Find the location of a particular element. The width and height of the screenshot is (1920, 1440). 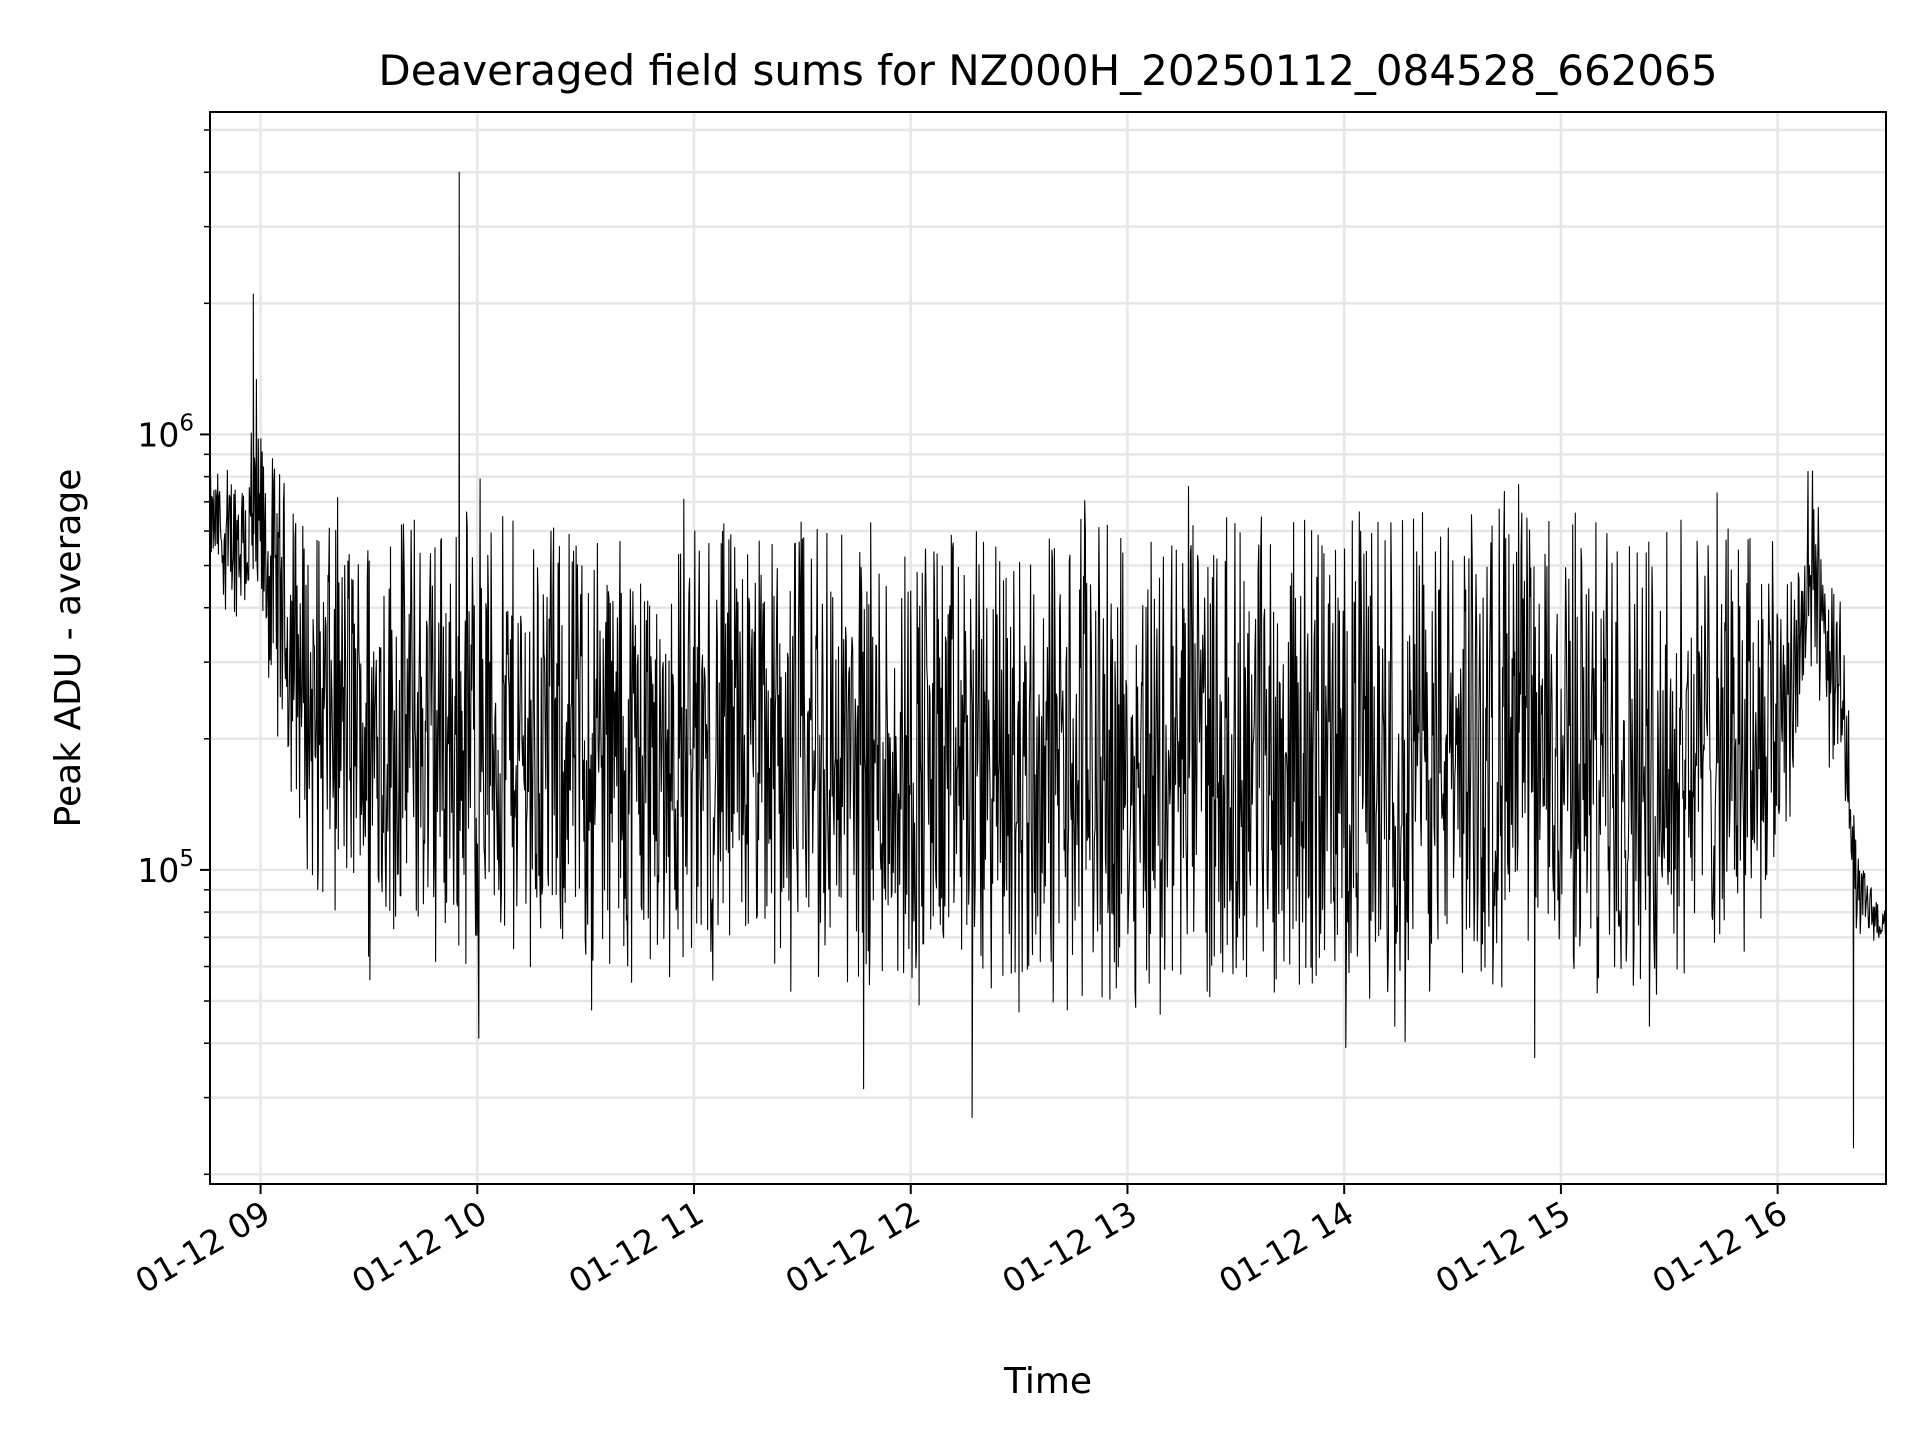

y-axis-label: Peak ADU - average is located at coordinates (68, 648).